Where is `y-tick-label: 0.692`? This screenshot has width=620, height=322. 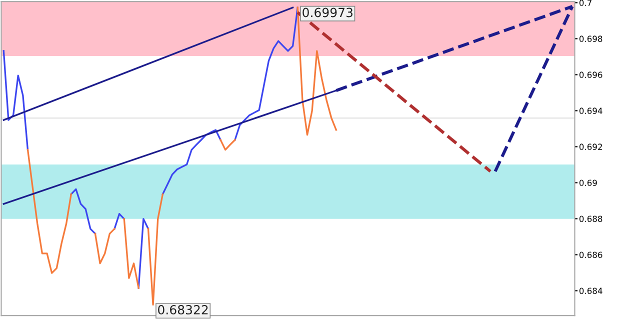 y-tick-label: 0.692 is located at coordinates (590, 147).